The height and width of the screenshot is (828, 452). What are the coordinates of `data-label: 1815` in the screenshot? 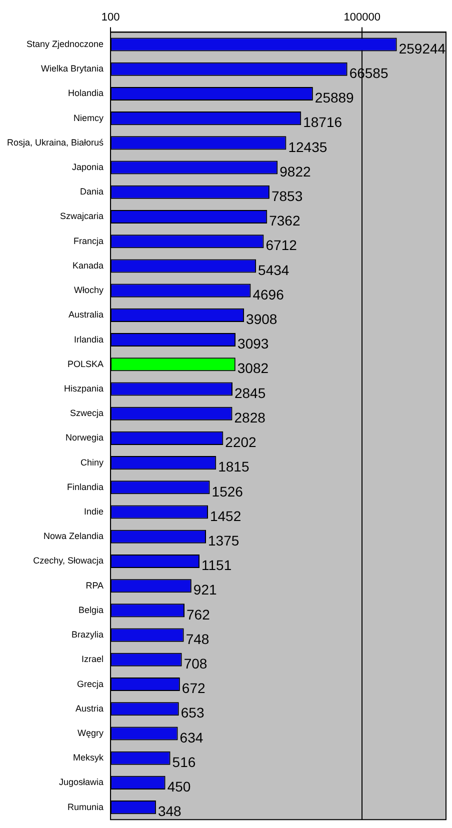 It's located at (234, 466).